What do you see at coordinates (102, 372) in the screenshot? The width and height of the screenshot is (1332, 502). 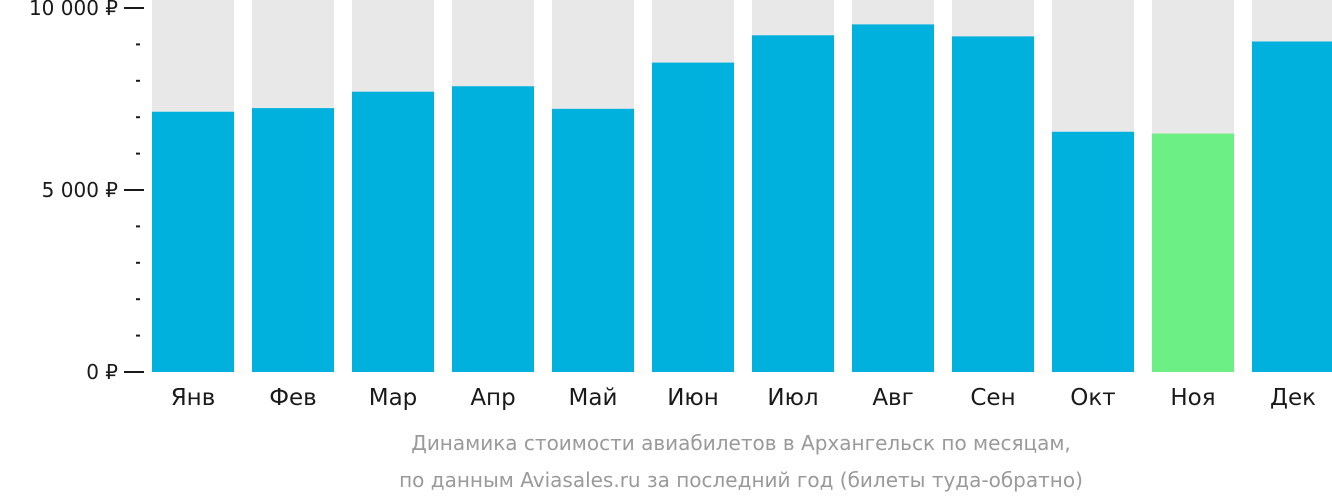 I see `y-tick-label-1: 0 ₽` at bounding box center [102, 372].